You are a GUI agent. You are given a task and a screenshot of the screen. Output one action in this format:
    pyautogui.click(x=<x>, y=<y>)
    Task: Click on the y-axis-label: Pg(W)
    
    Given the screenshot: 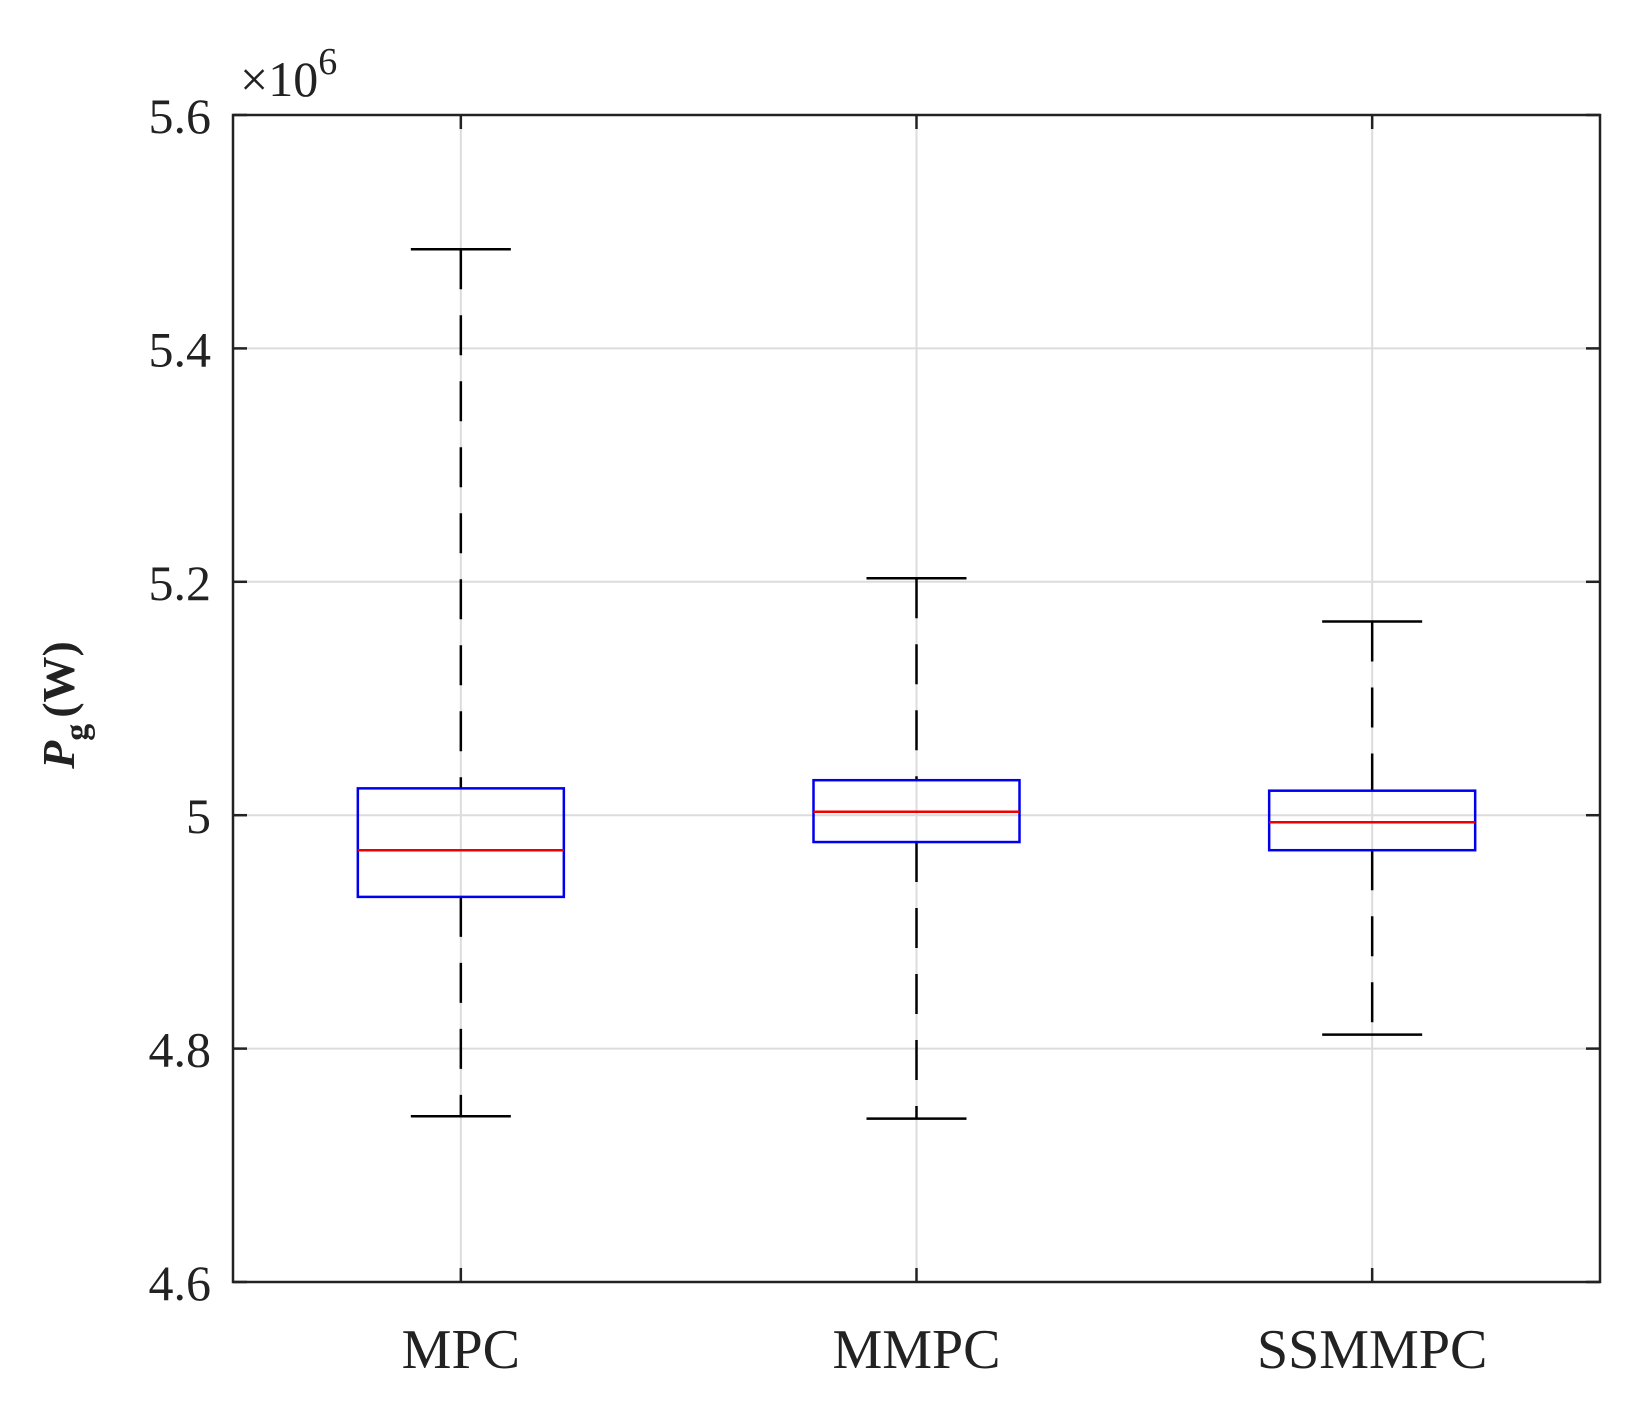 What is the action you would take?
    pyautogui.click(x=64, y=705)
    